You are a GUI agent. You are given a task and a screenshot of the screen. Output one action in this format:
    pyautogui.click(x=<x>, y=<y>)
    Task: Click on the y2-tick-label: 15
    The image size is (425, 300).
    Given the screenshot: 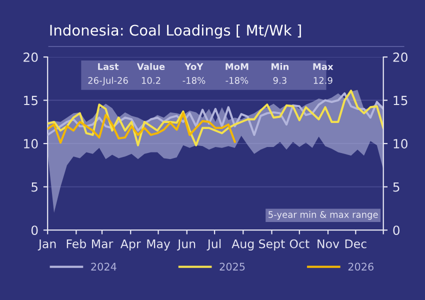 What is the action you would take?
    pyautogui.click(x=401, y=101)
    